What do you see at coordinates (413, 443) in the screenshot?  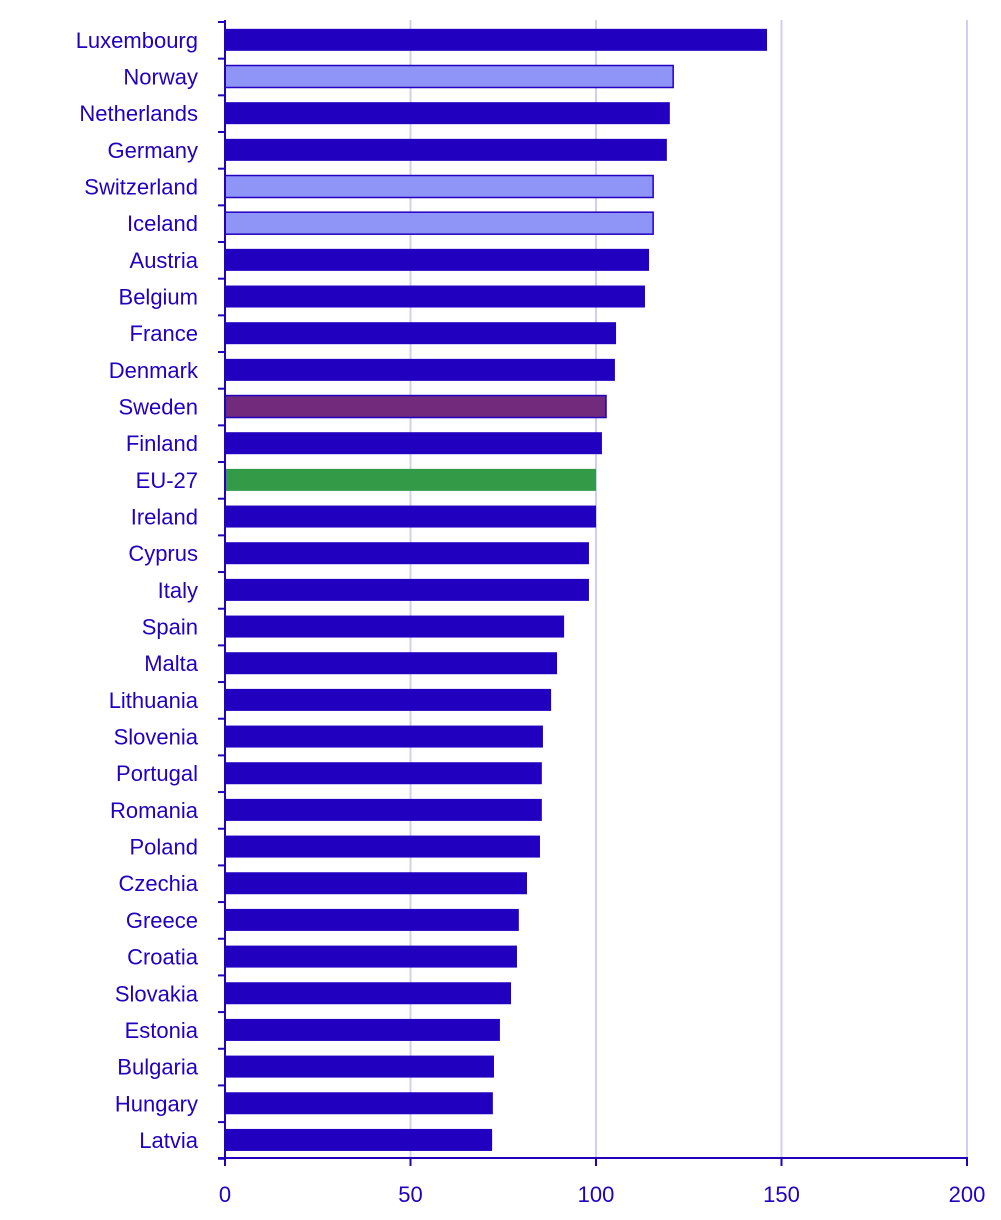 I see `bar-finland` at bounding box center [413, 443].